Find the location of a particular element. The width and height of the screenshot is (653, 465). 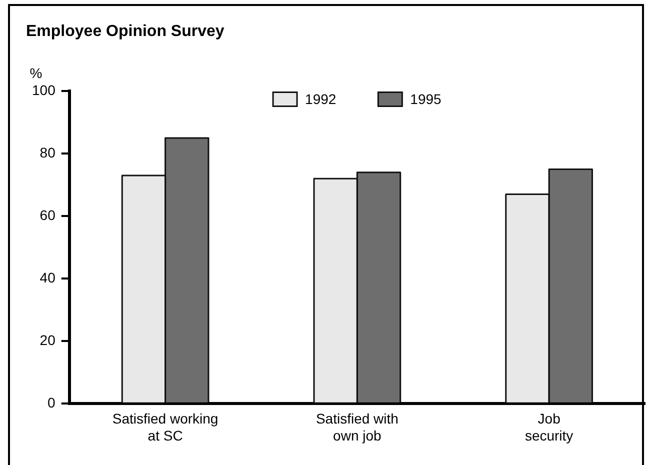

x-tick-label: Satisfied working at SC is located at coordinates (165, 427).